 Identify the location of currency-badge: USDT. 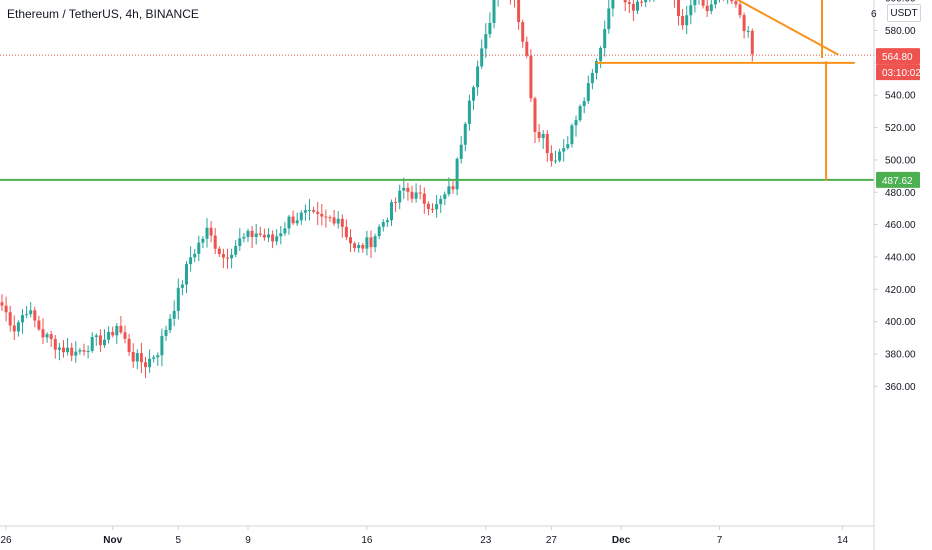
(904, 13).